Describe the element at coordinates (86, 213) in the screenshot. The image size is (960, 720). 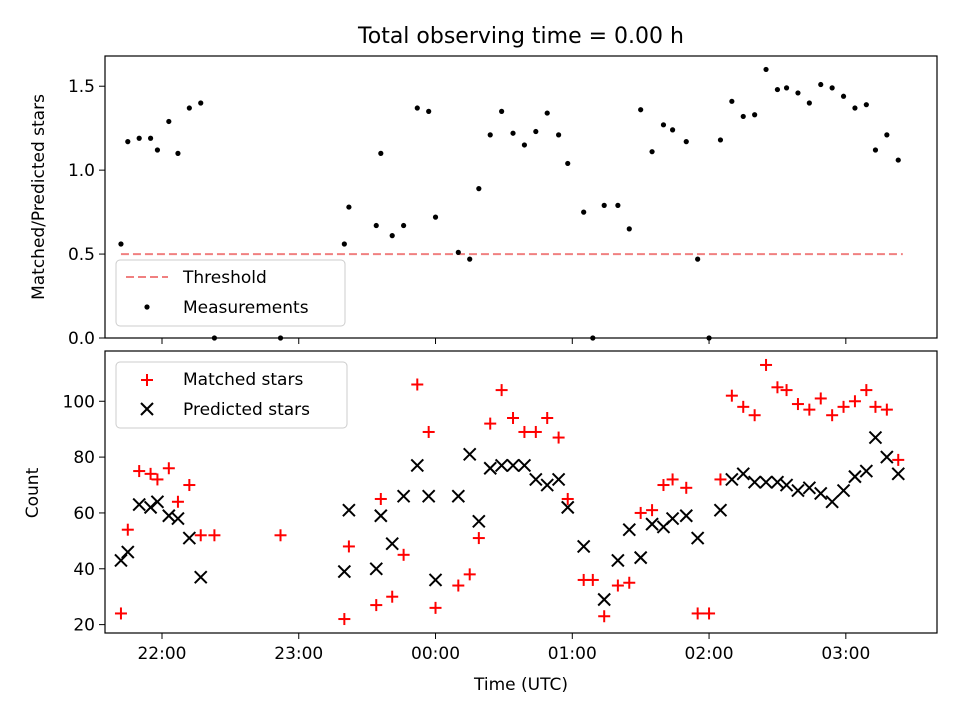
I see `top-y-axis: 0.0 0.5 1.0 1.5` at that location.